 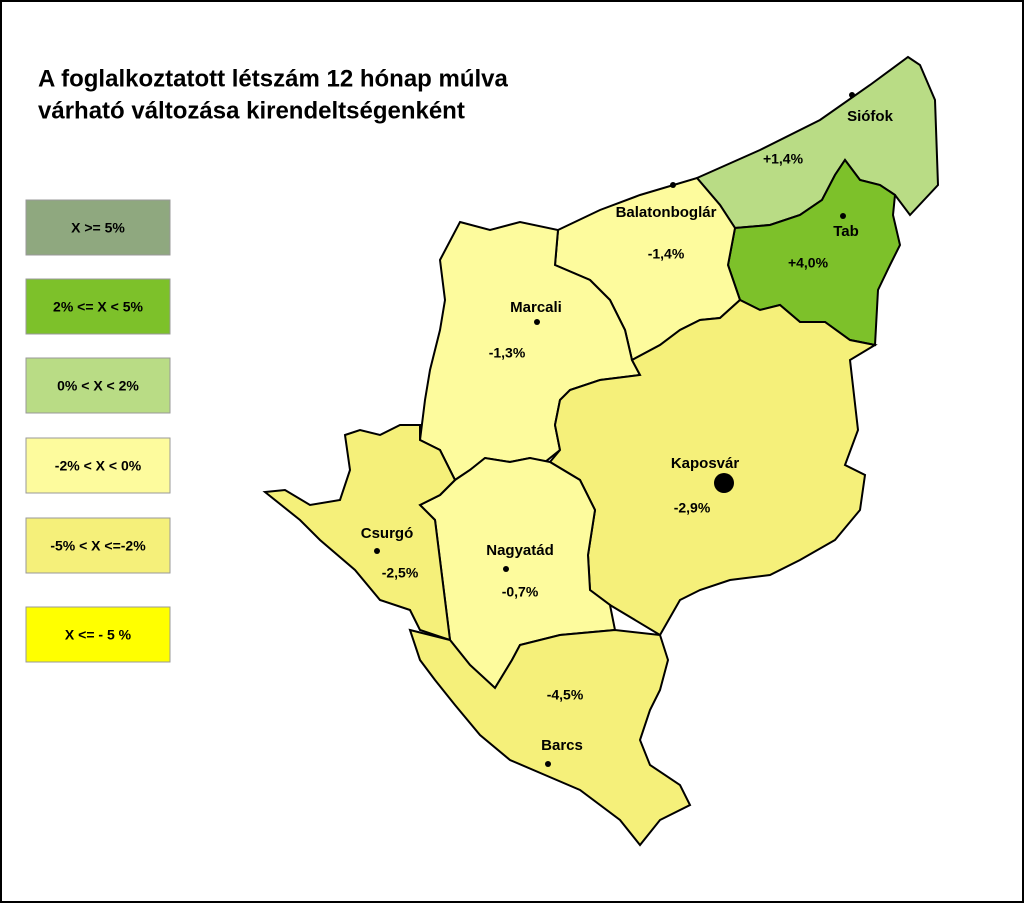 What do you see at coordinates (666, 212) in the screenshot?
I see `region-name: Balatonboglár` at bounding box center [666, 212].